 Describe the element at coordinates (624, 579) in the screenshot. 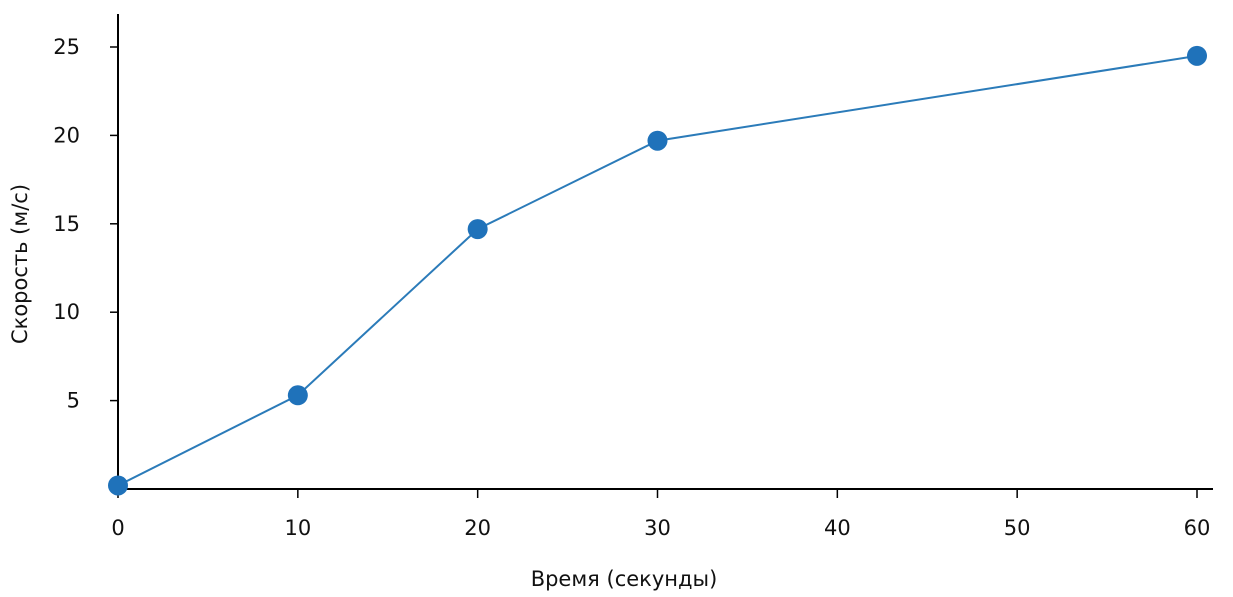

I see `x-axis-title: Время (секунды)` at that location.